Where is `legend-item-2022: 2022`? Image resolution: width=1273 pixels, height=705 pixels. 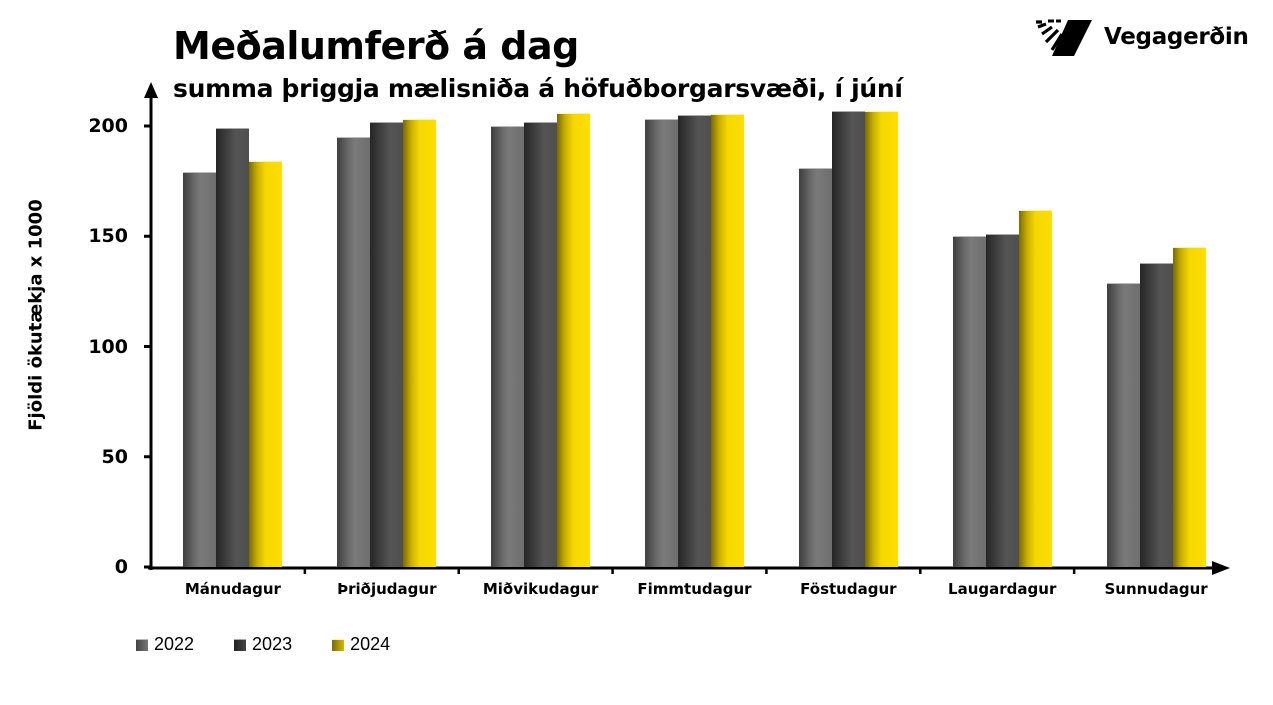
legend-item-2022: 2022 is located at coordinates (165, 644).